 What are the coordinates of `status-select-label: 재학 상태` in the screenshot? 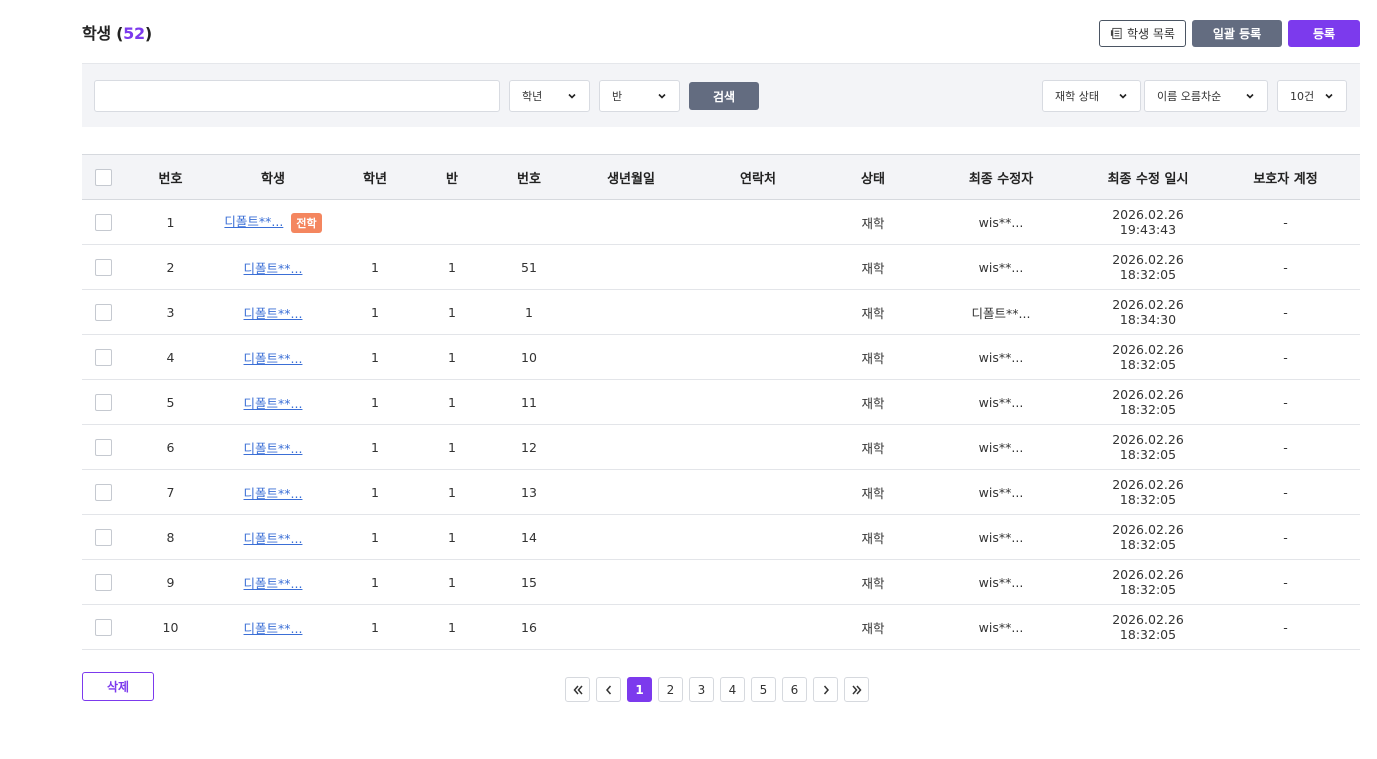 It's located at (1077, 96).